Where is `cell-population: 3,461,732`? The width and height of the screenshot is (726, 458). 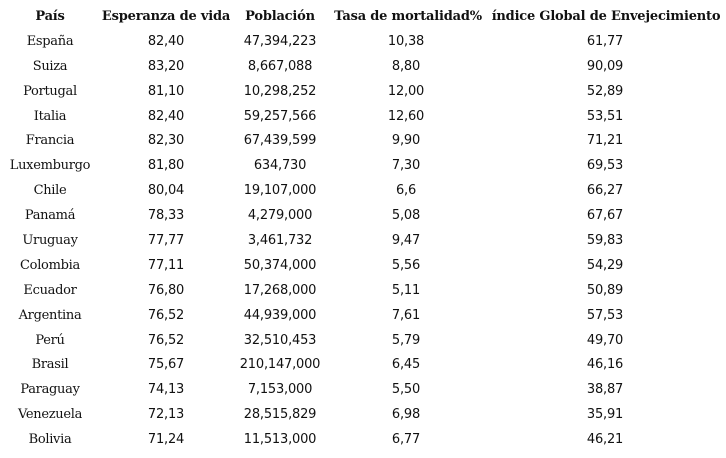
cell-population: 3,461,732 is located at coordinates (280, 241).